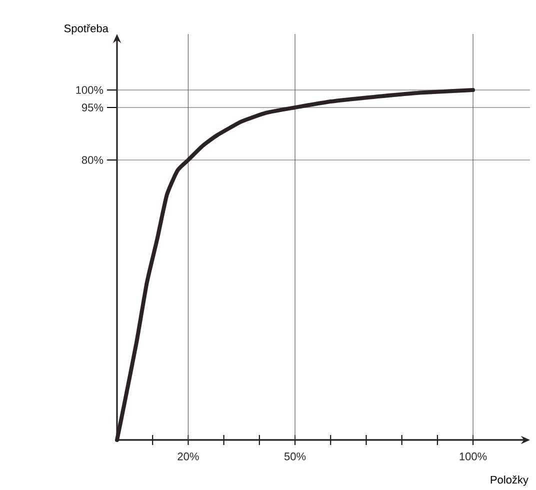 The height and width of the screenshot is (490, 536). Describe the element at coordinates (93, 160) in the screenshot. I see `y-tick-label: 80%` at that location.